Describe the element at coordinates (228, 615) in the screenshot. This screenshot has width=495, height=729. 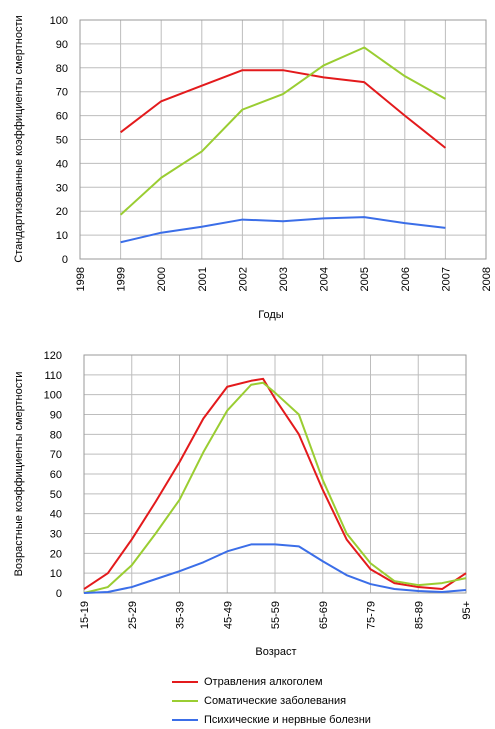
I see `chart-2-x-tick-label: 45-49` at that location.